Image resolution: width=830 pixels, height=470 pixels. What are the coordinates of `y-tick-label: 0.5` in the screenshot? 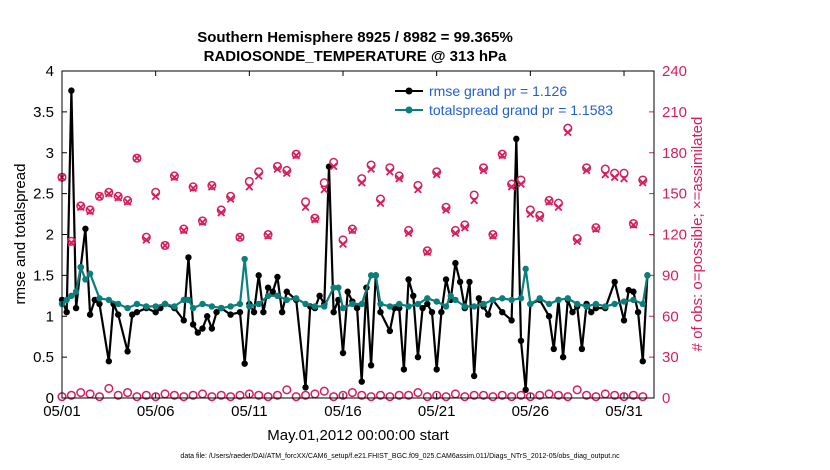 It's located at (43, 357).